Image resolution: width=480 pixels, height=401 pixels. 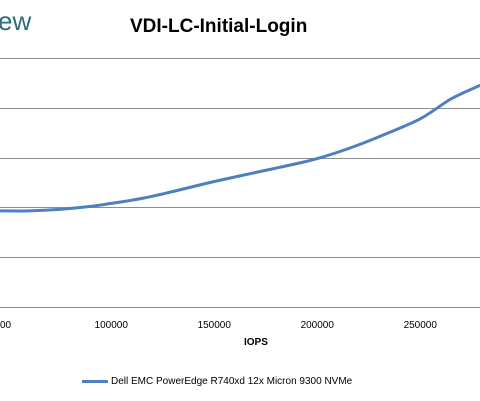 I want to click on x-tick-label: 100000, so click(x=112, y=325).